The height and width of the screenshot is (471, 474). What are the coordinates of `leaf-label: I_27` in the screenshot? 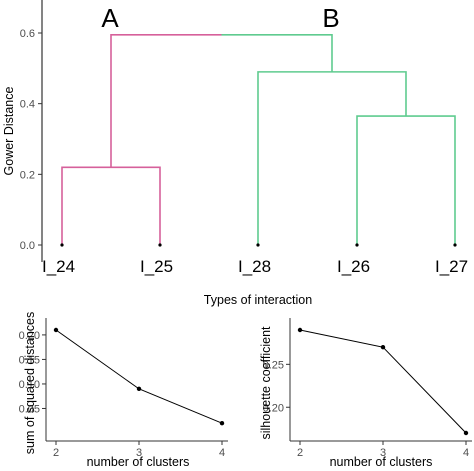 It's located at (451, 266).